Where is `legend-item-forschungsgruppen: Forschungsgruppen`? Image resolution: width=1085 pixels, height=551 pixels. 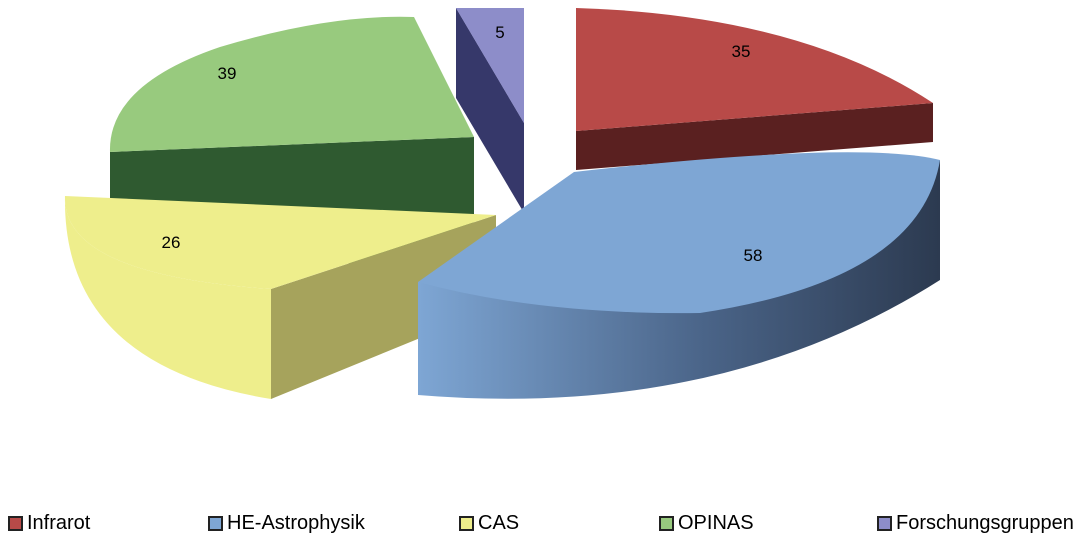 legend-item-forschungsgruppen: Forschungsgruppen is located at coordinates (975, 523).